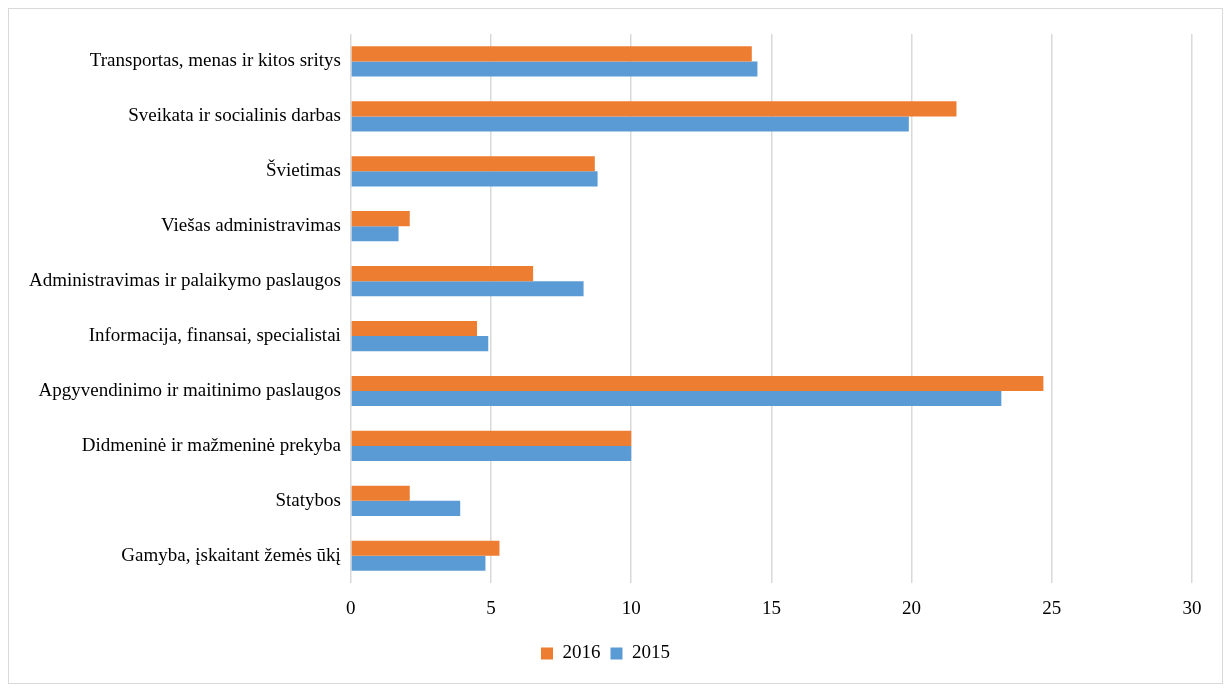 This screenshot has width=1231, height=692. What do you see at coordinates (351, 607) in the screenshot?
I see `x-tick-label: 0` at bounding box center [351, 607].